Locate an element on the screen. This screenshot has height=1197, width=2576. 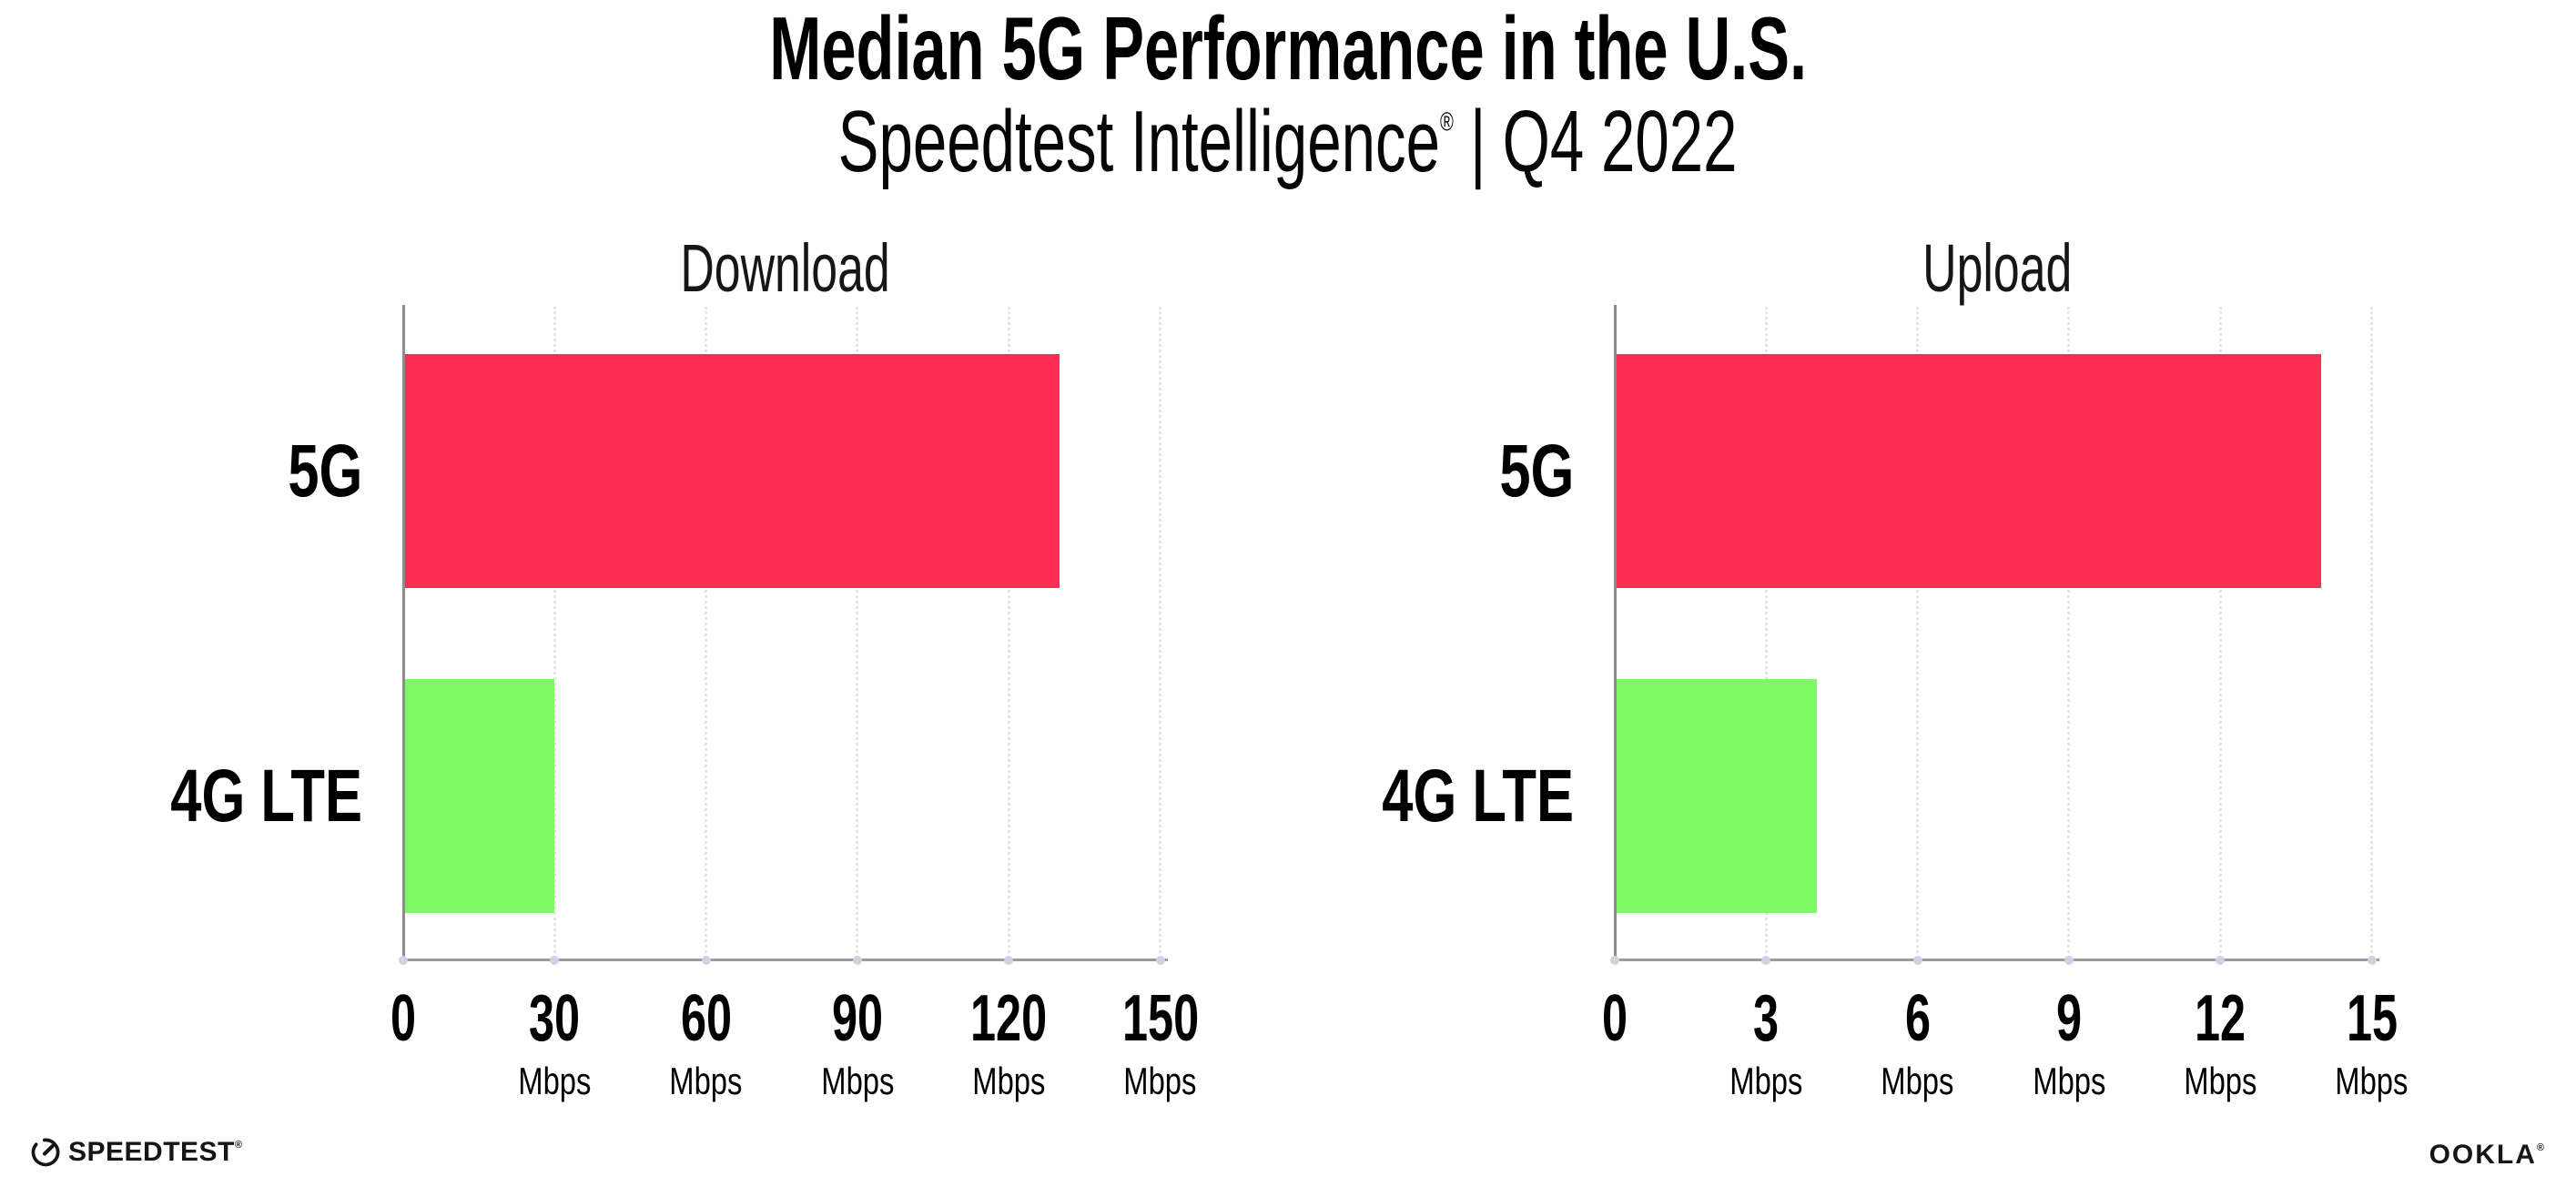
x-tick-value-text: 9 is located at coordinates (2068, 1018).